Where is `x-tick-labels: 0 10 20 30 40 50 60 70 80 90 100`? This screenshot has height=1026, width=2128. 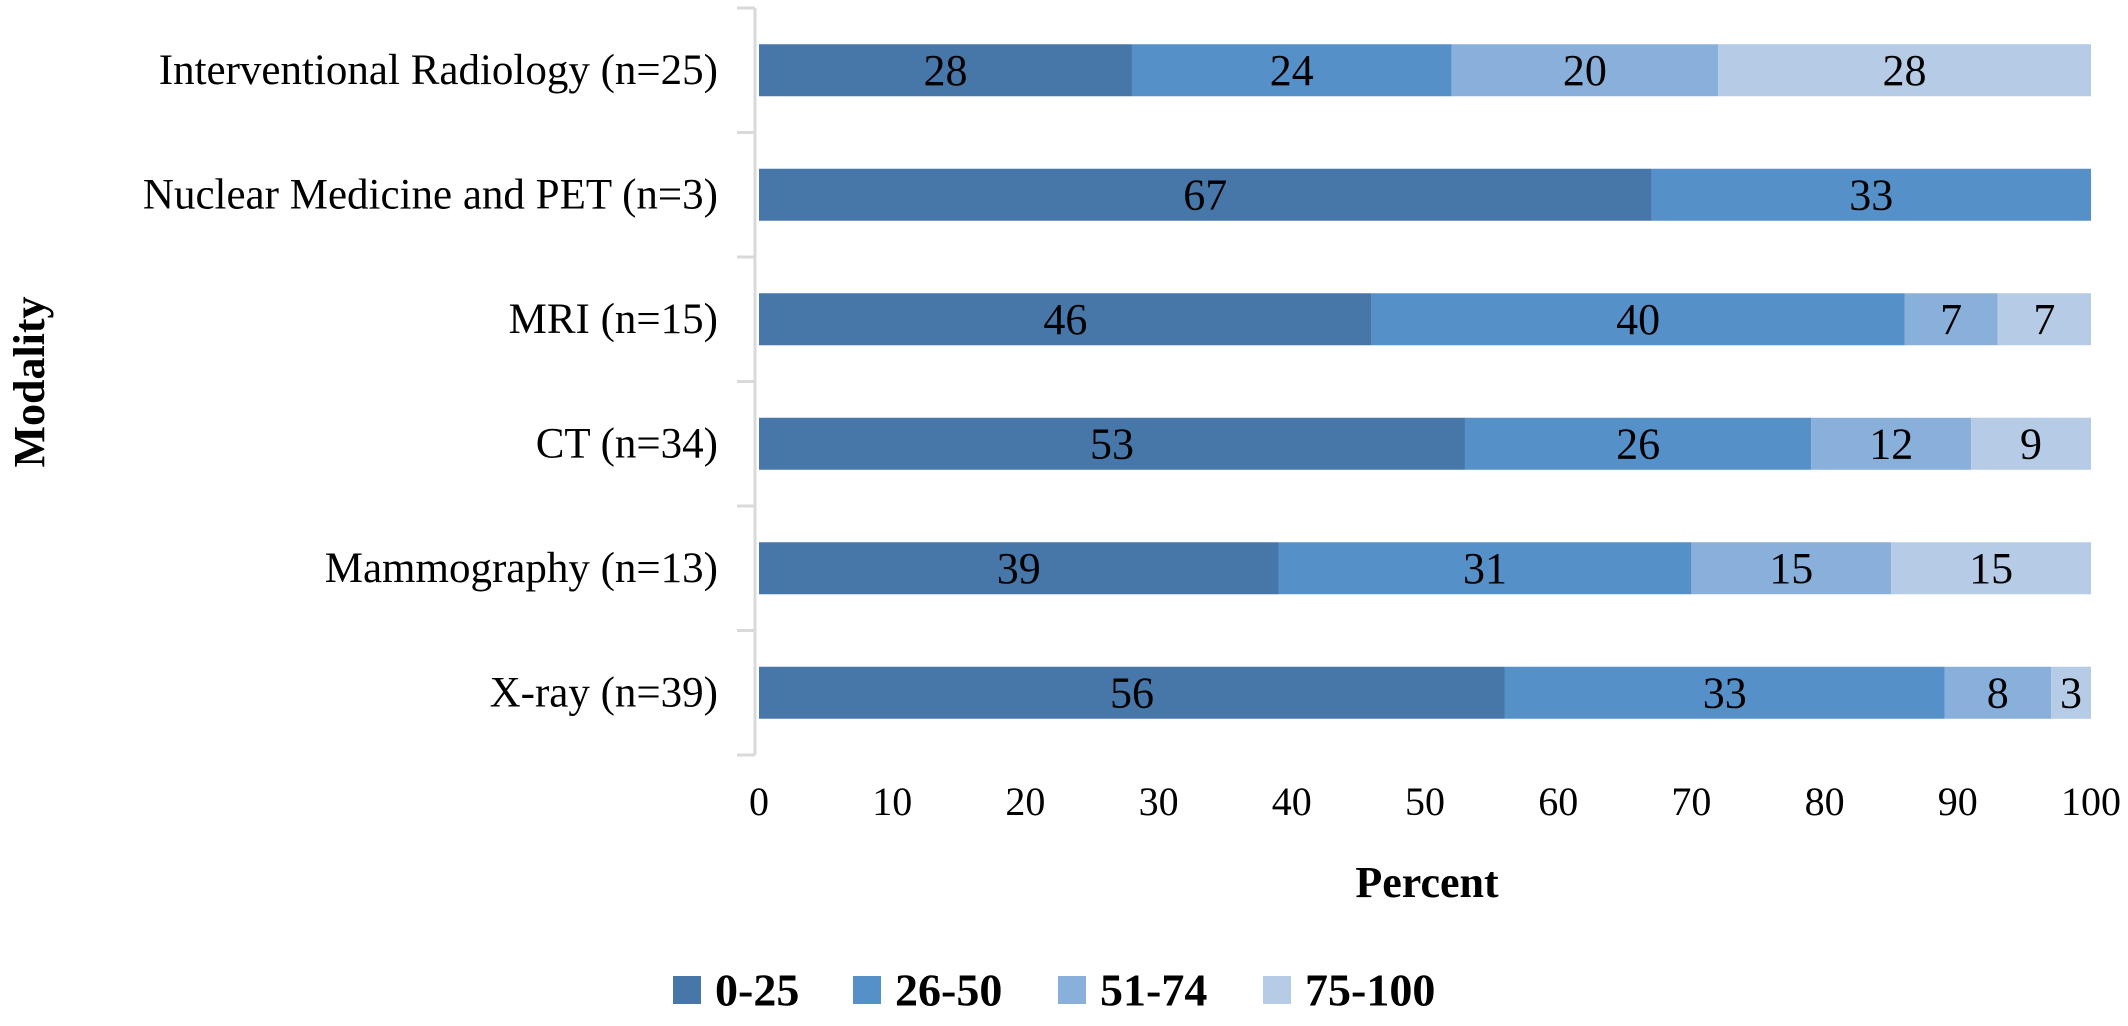
x-tick-labels: 0 10 20 30 40 50 60 70 80 90 100 is located at coordinates (1435, 801).